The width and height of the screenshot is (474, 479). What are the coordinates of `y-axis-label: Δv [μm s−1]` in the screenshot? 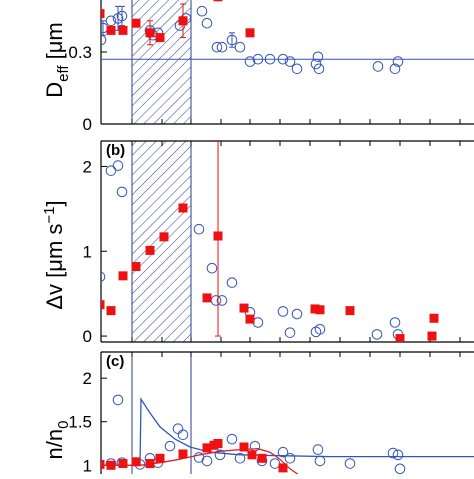 It's located at (54, 254).